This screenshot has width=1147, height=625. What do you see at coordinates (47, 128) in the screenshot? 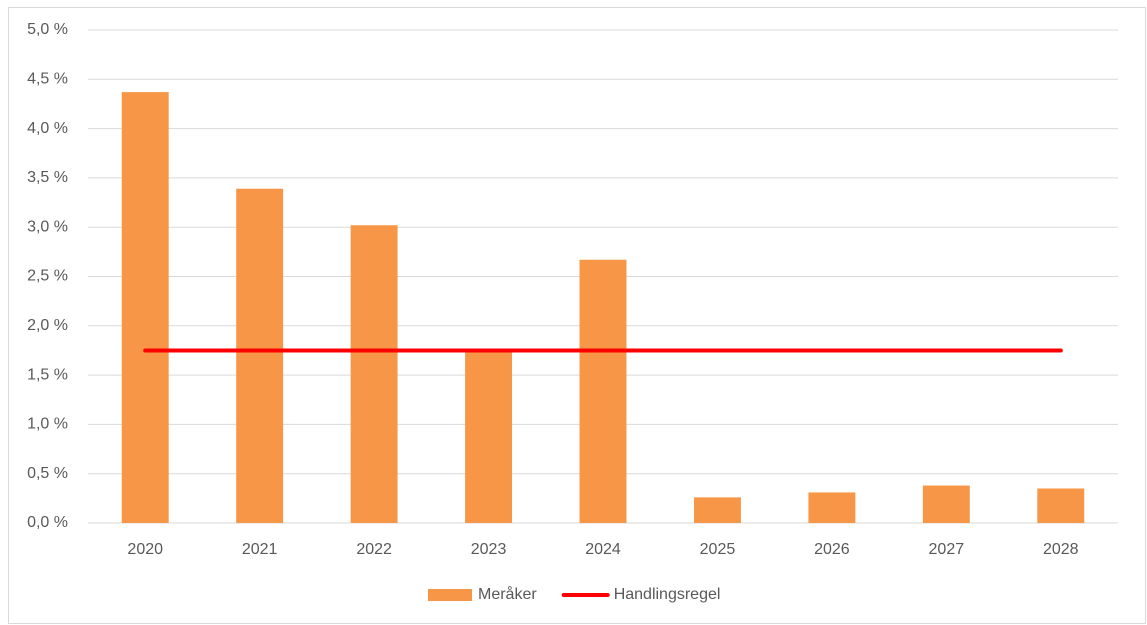
I see `y-tick-label: 4,0 %` at bounding box center [47, 128].